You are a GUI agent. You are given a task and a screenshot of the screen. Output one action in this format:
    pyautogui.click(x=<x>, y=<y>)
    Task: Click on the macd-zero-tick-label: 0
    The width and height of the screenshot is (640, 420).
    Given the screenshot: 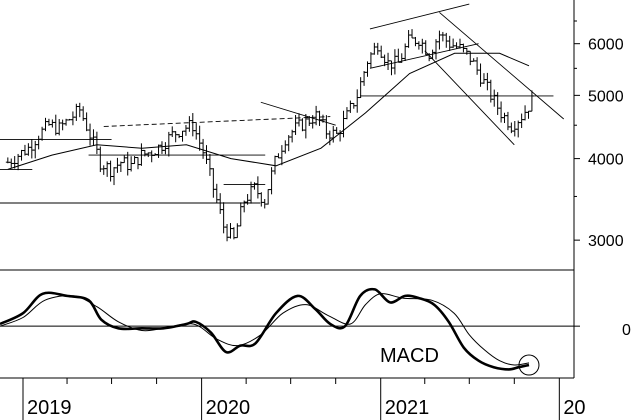 What is the action you would take?
    pyautogui.click(x=626, y=330)
    